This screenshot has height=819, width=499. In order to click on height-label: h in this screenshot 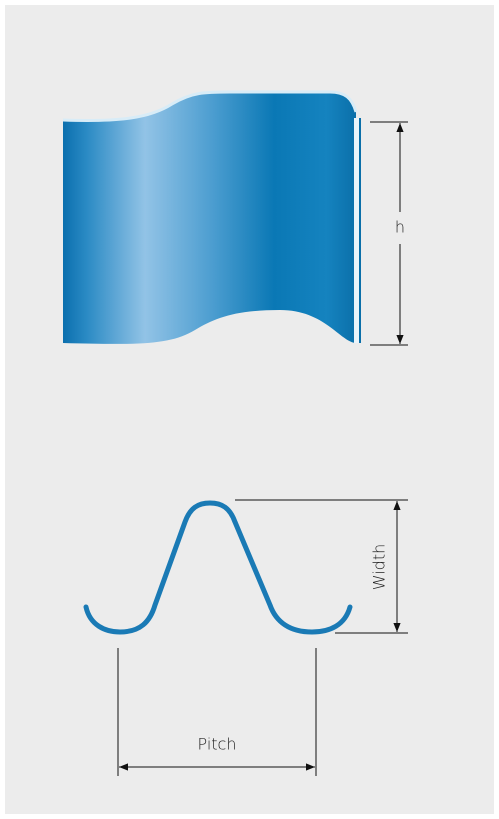, I will do `click(400, 227)`.